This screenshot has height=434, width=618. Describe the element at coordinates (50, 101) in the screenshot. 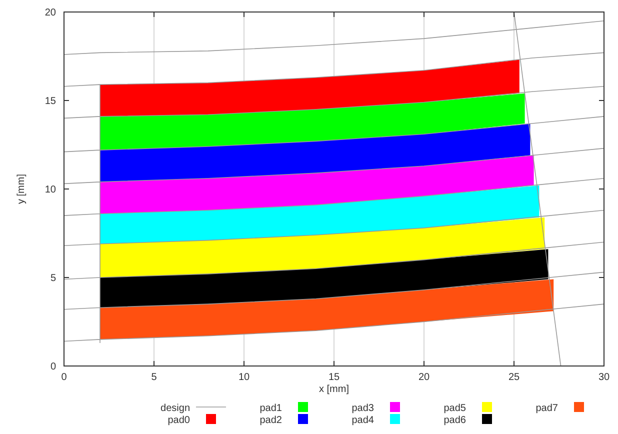

I see `y-tick-label: 15` at that location.